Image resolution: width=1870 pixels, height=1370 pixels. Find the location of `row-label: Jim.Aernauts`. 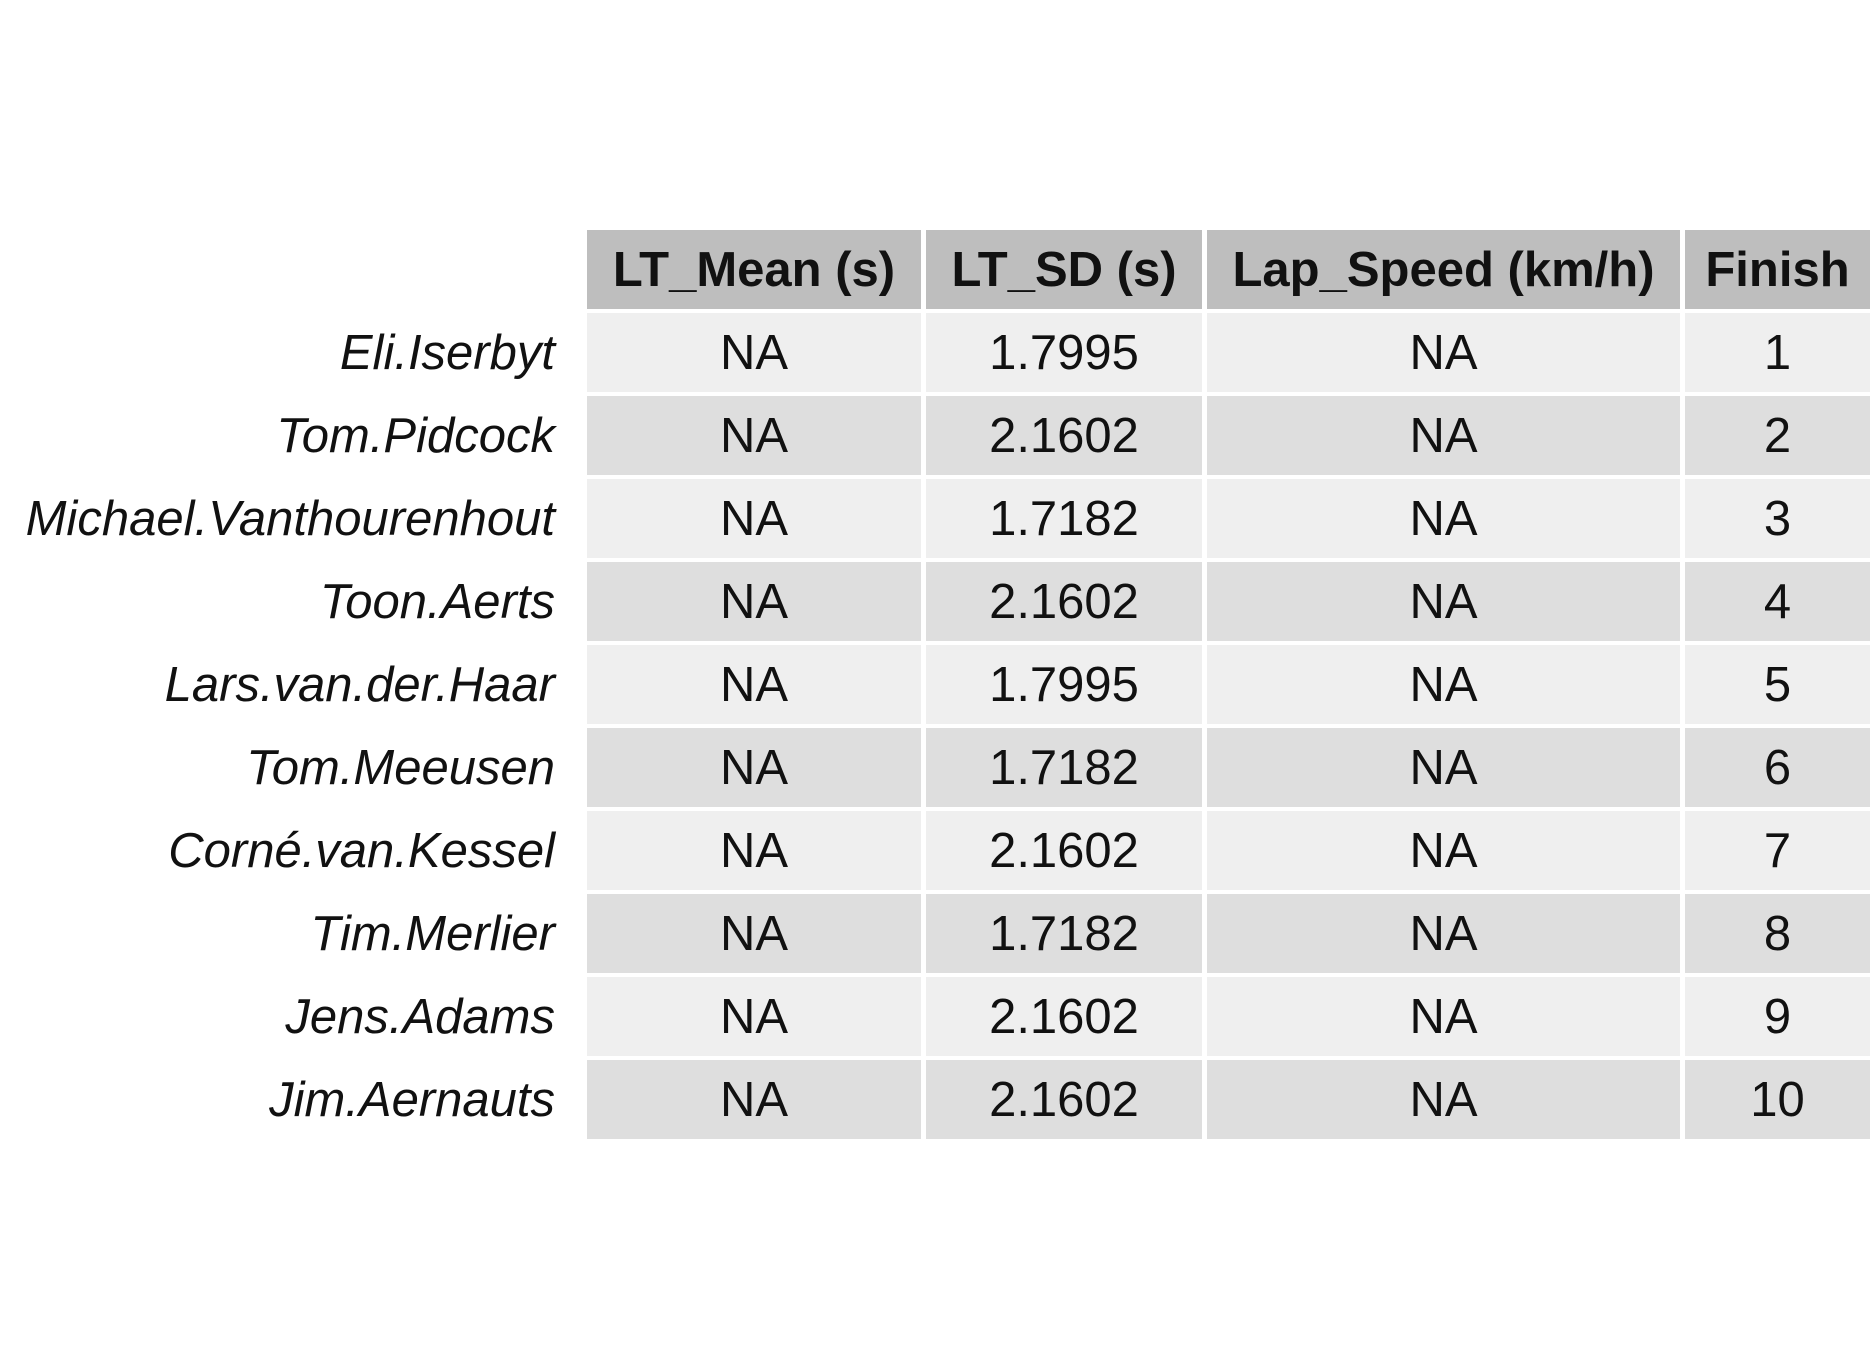

row-label: Jim.Aernauts is located at coordinates (412, 1099).